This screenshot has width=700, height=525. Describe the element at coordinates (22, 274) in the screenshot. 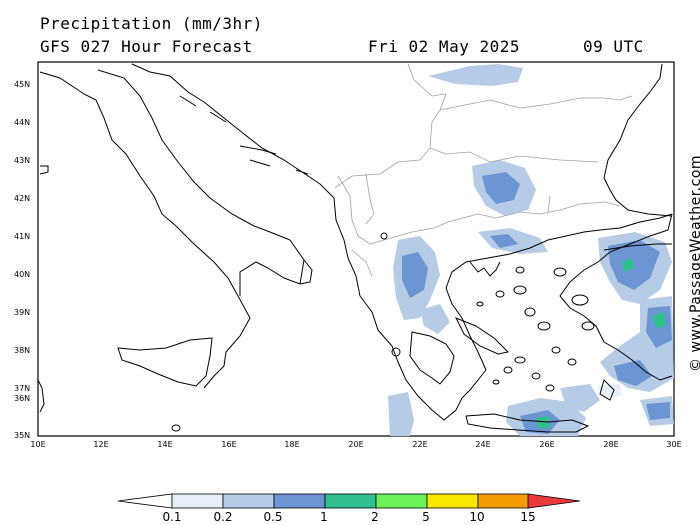

I see `lat-label: 40N` at that location.